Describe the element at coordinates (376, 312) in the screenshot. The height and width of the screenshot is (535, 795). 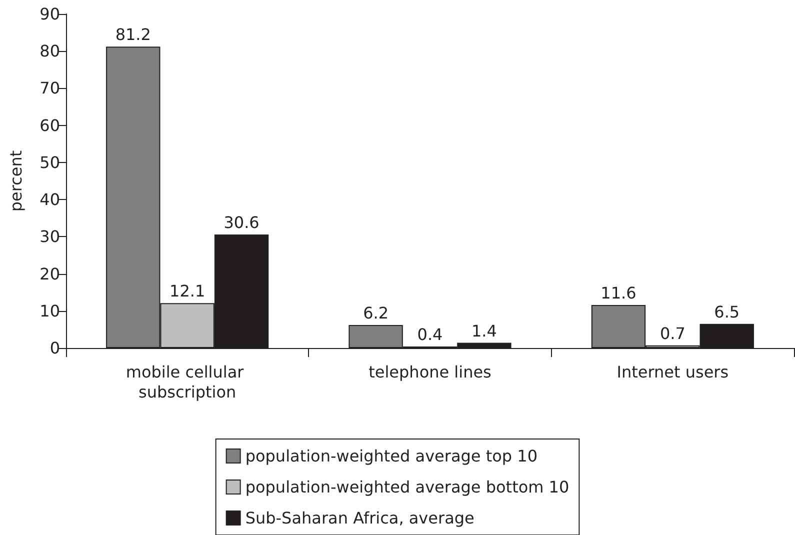
I see `data-label: 6.2` at that location.